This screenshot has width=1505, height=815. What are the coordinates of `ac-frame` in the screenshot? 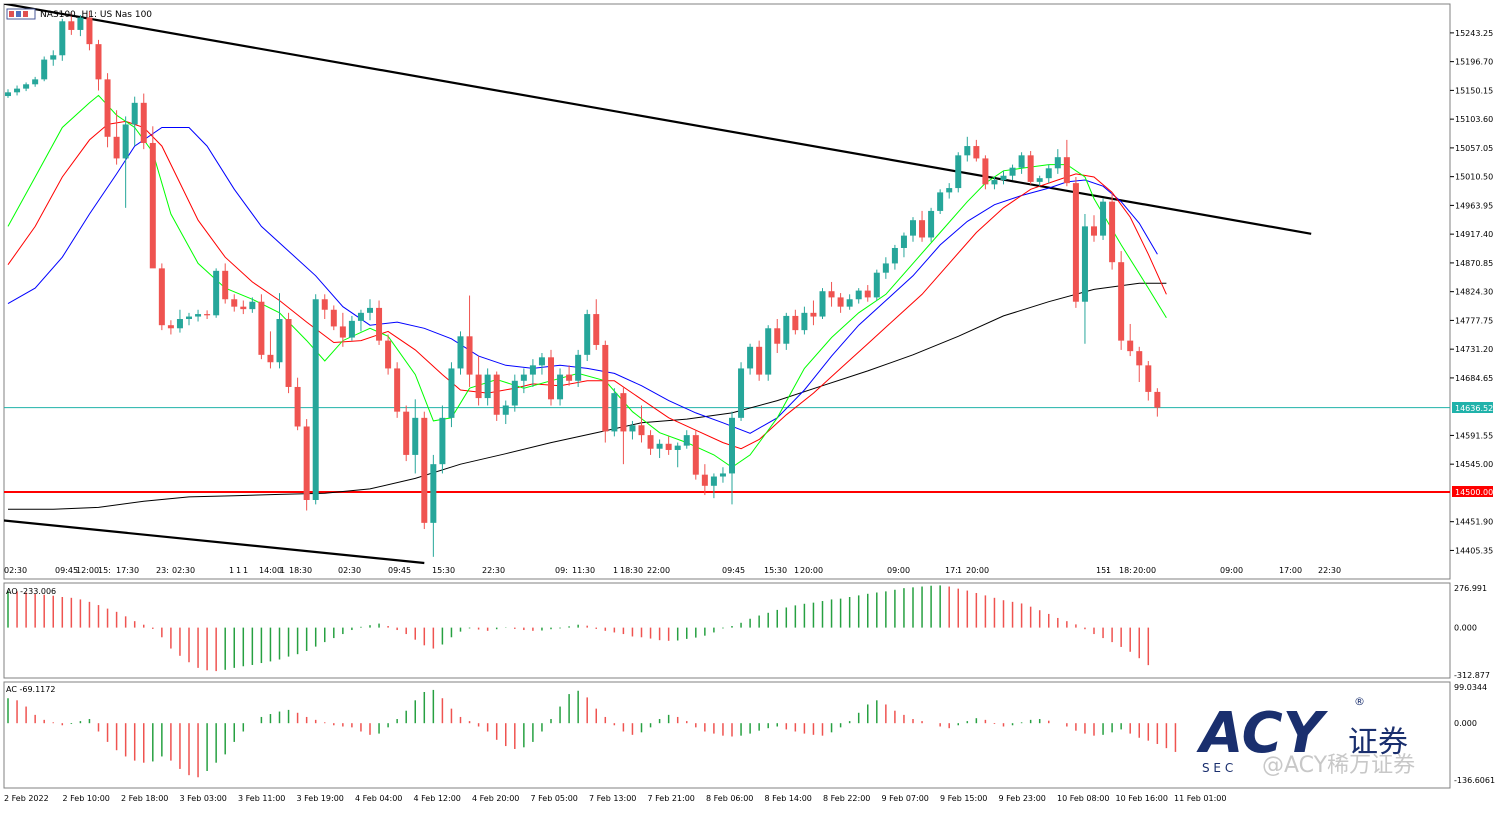 It's located at (727, 735).